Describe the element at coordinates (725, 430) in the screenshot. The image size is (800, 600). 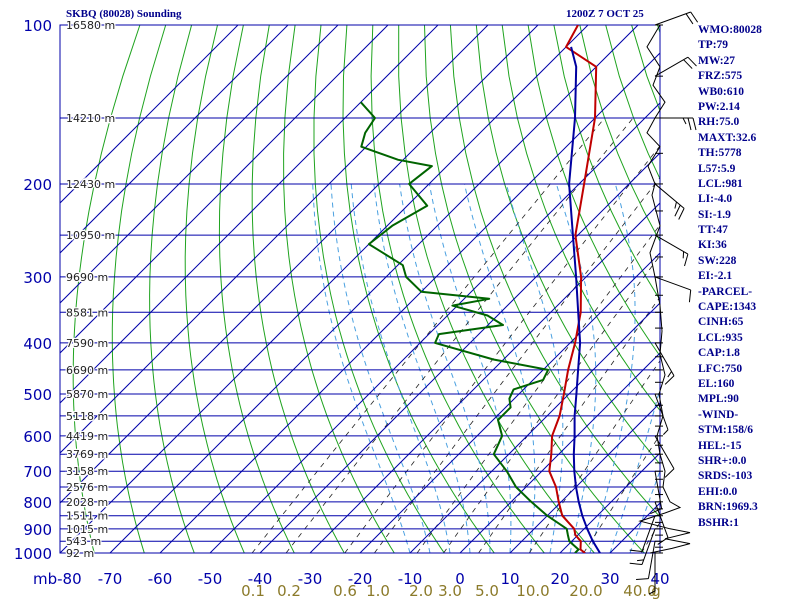
I see `index-value: STM:158/6` at that location.